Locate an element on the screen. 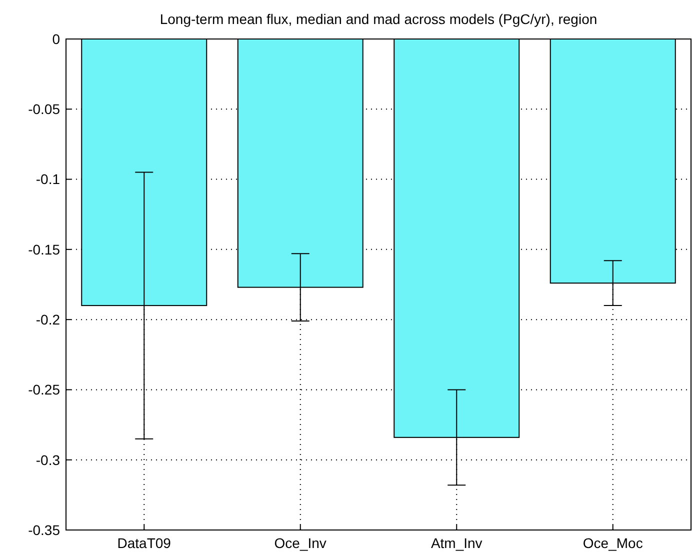 The width and height of the screenshot is (692, 560). y-tick-label: -0.2 is located at coordinates (48, 319).